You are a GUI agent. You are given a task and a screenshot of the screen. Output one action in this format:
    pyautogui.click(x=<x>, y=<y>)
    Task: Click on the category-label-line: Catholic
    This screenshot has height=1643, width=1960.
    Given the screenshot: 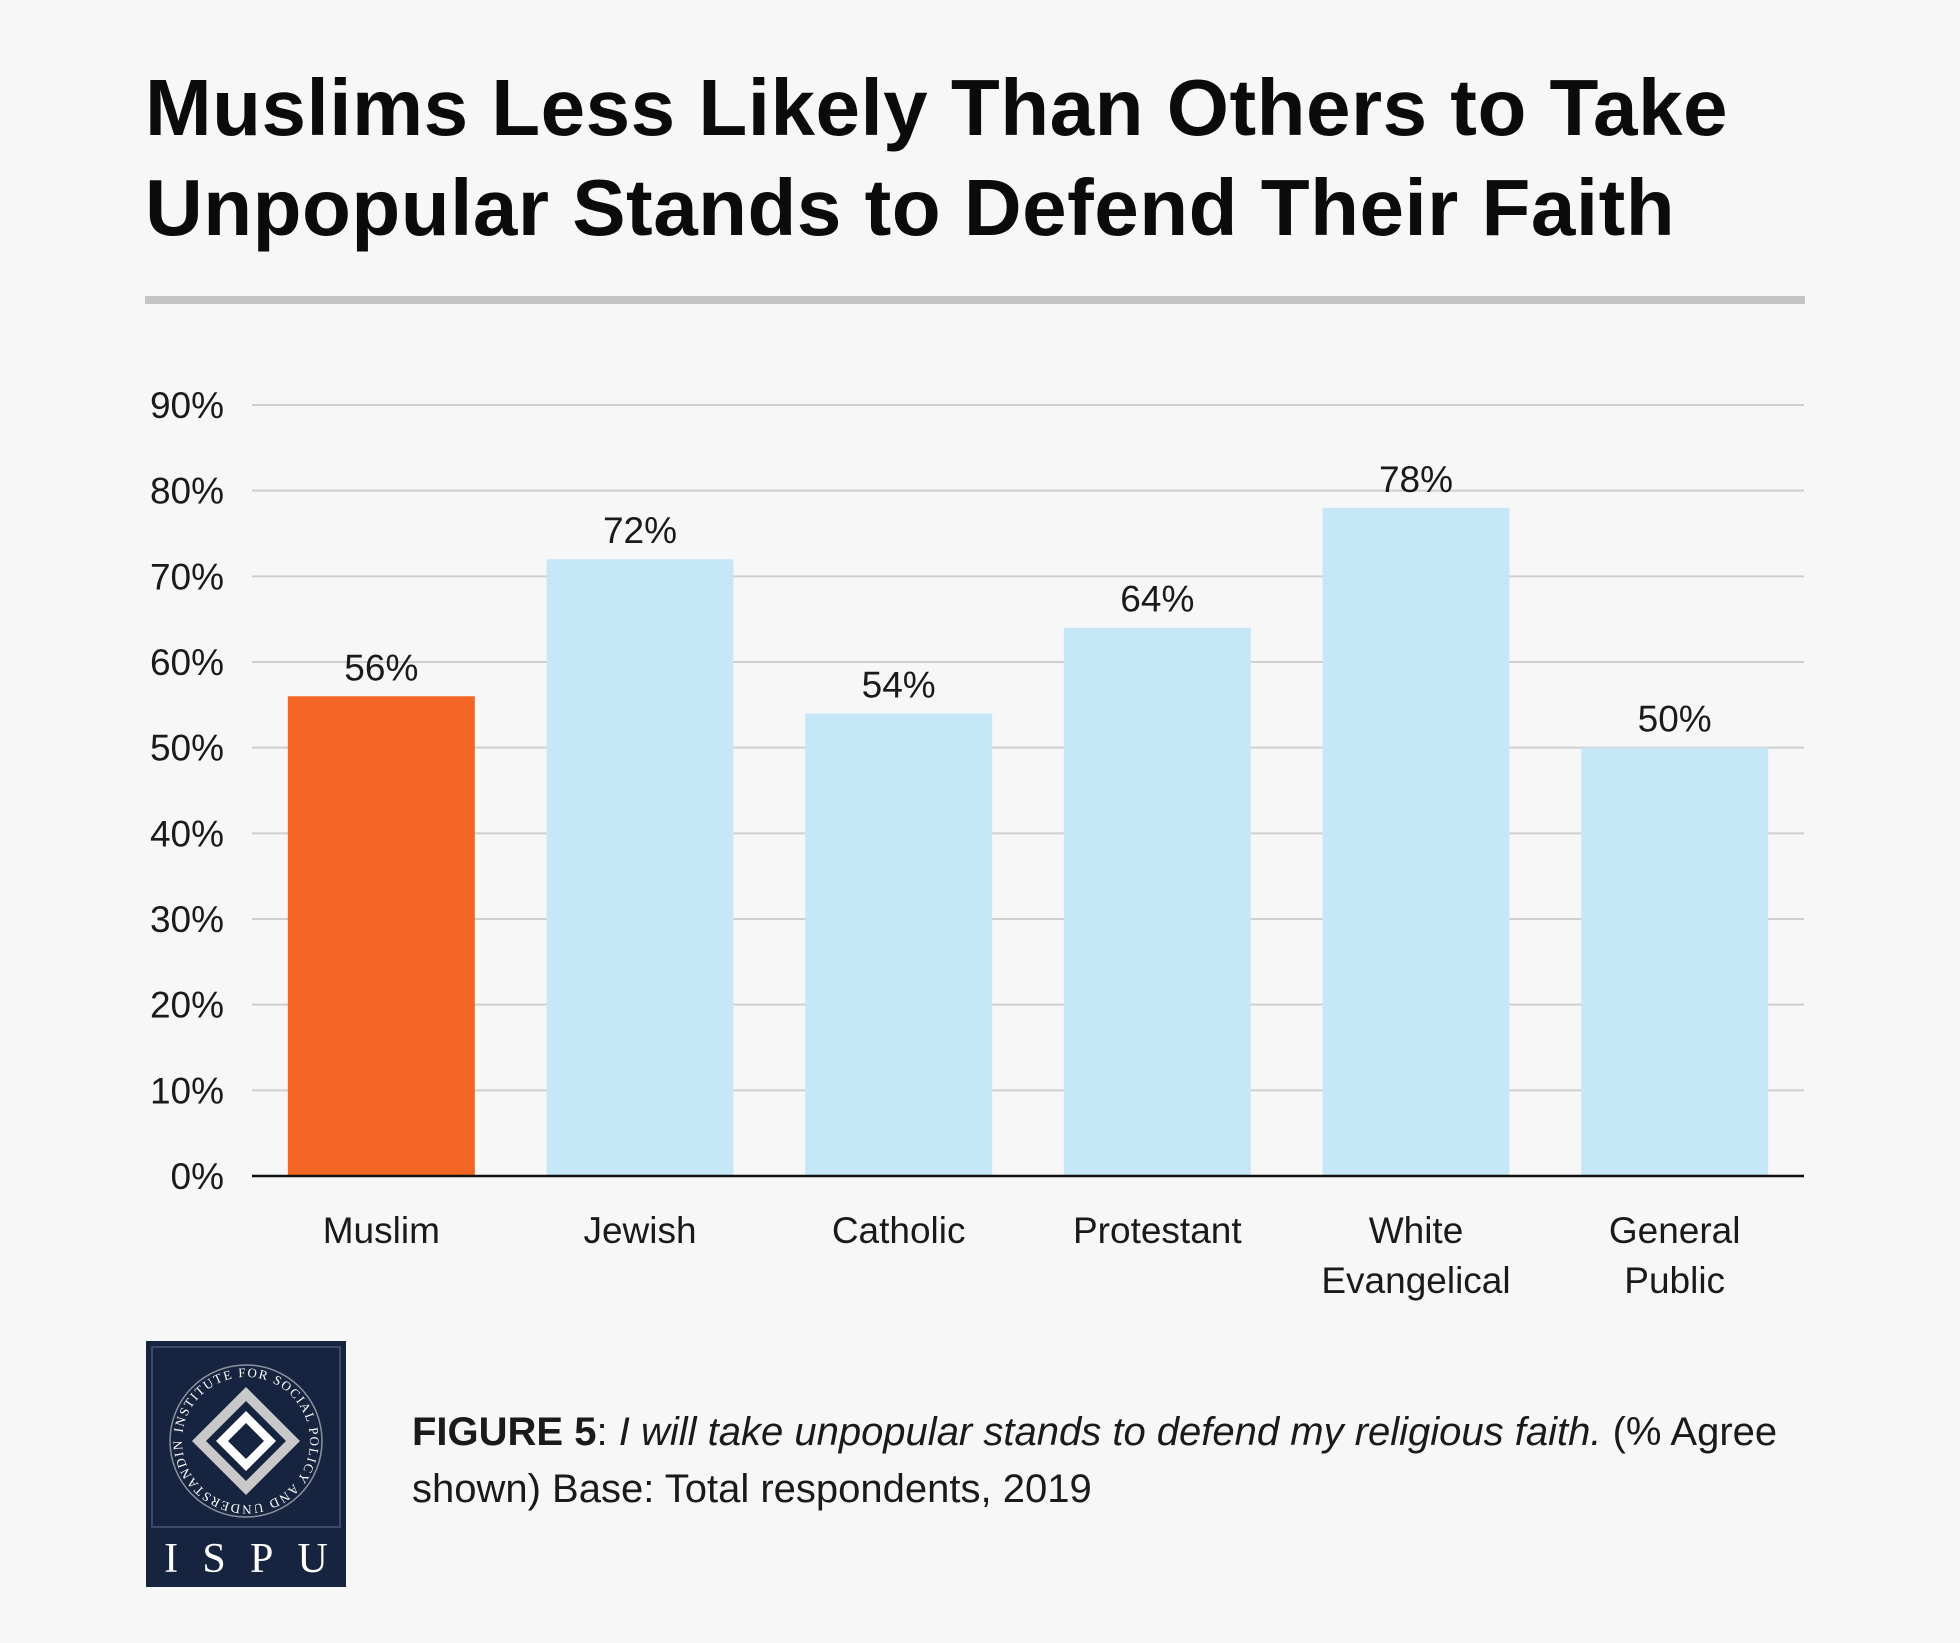 What is the action you would take?
    pyautogui.click(x=899, y=1230)
    